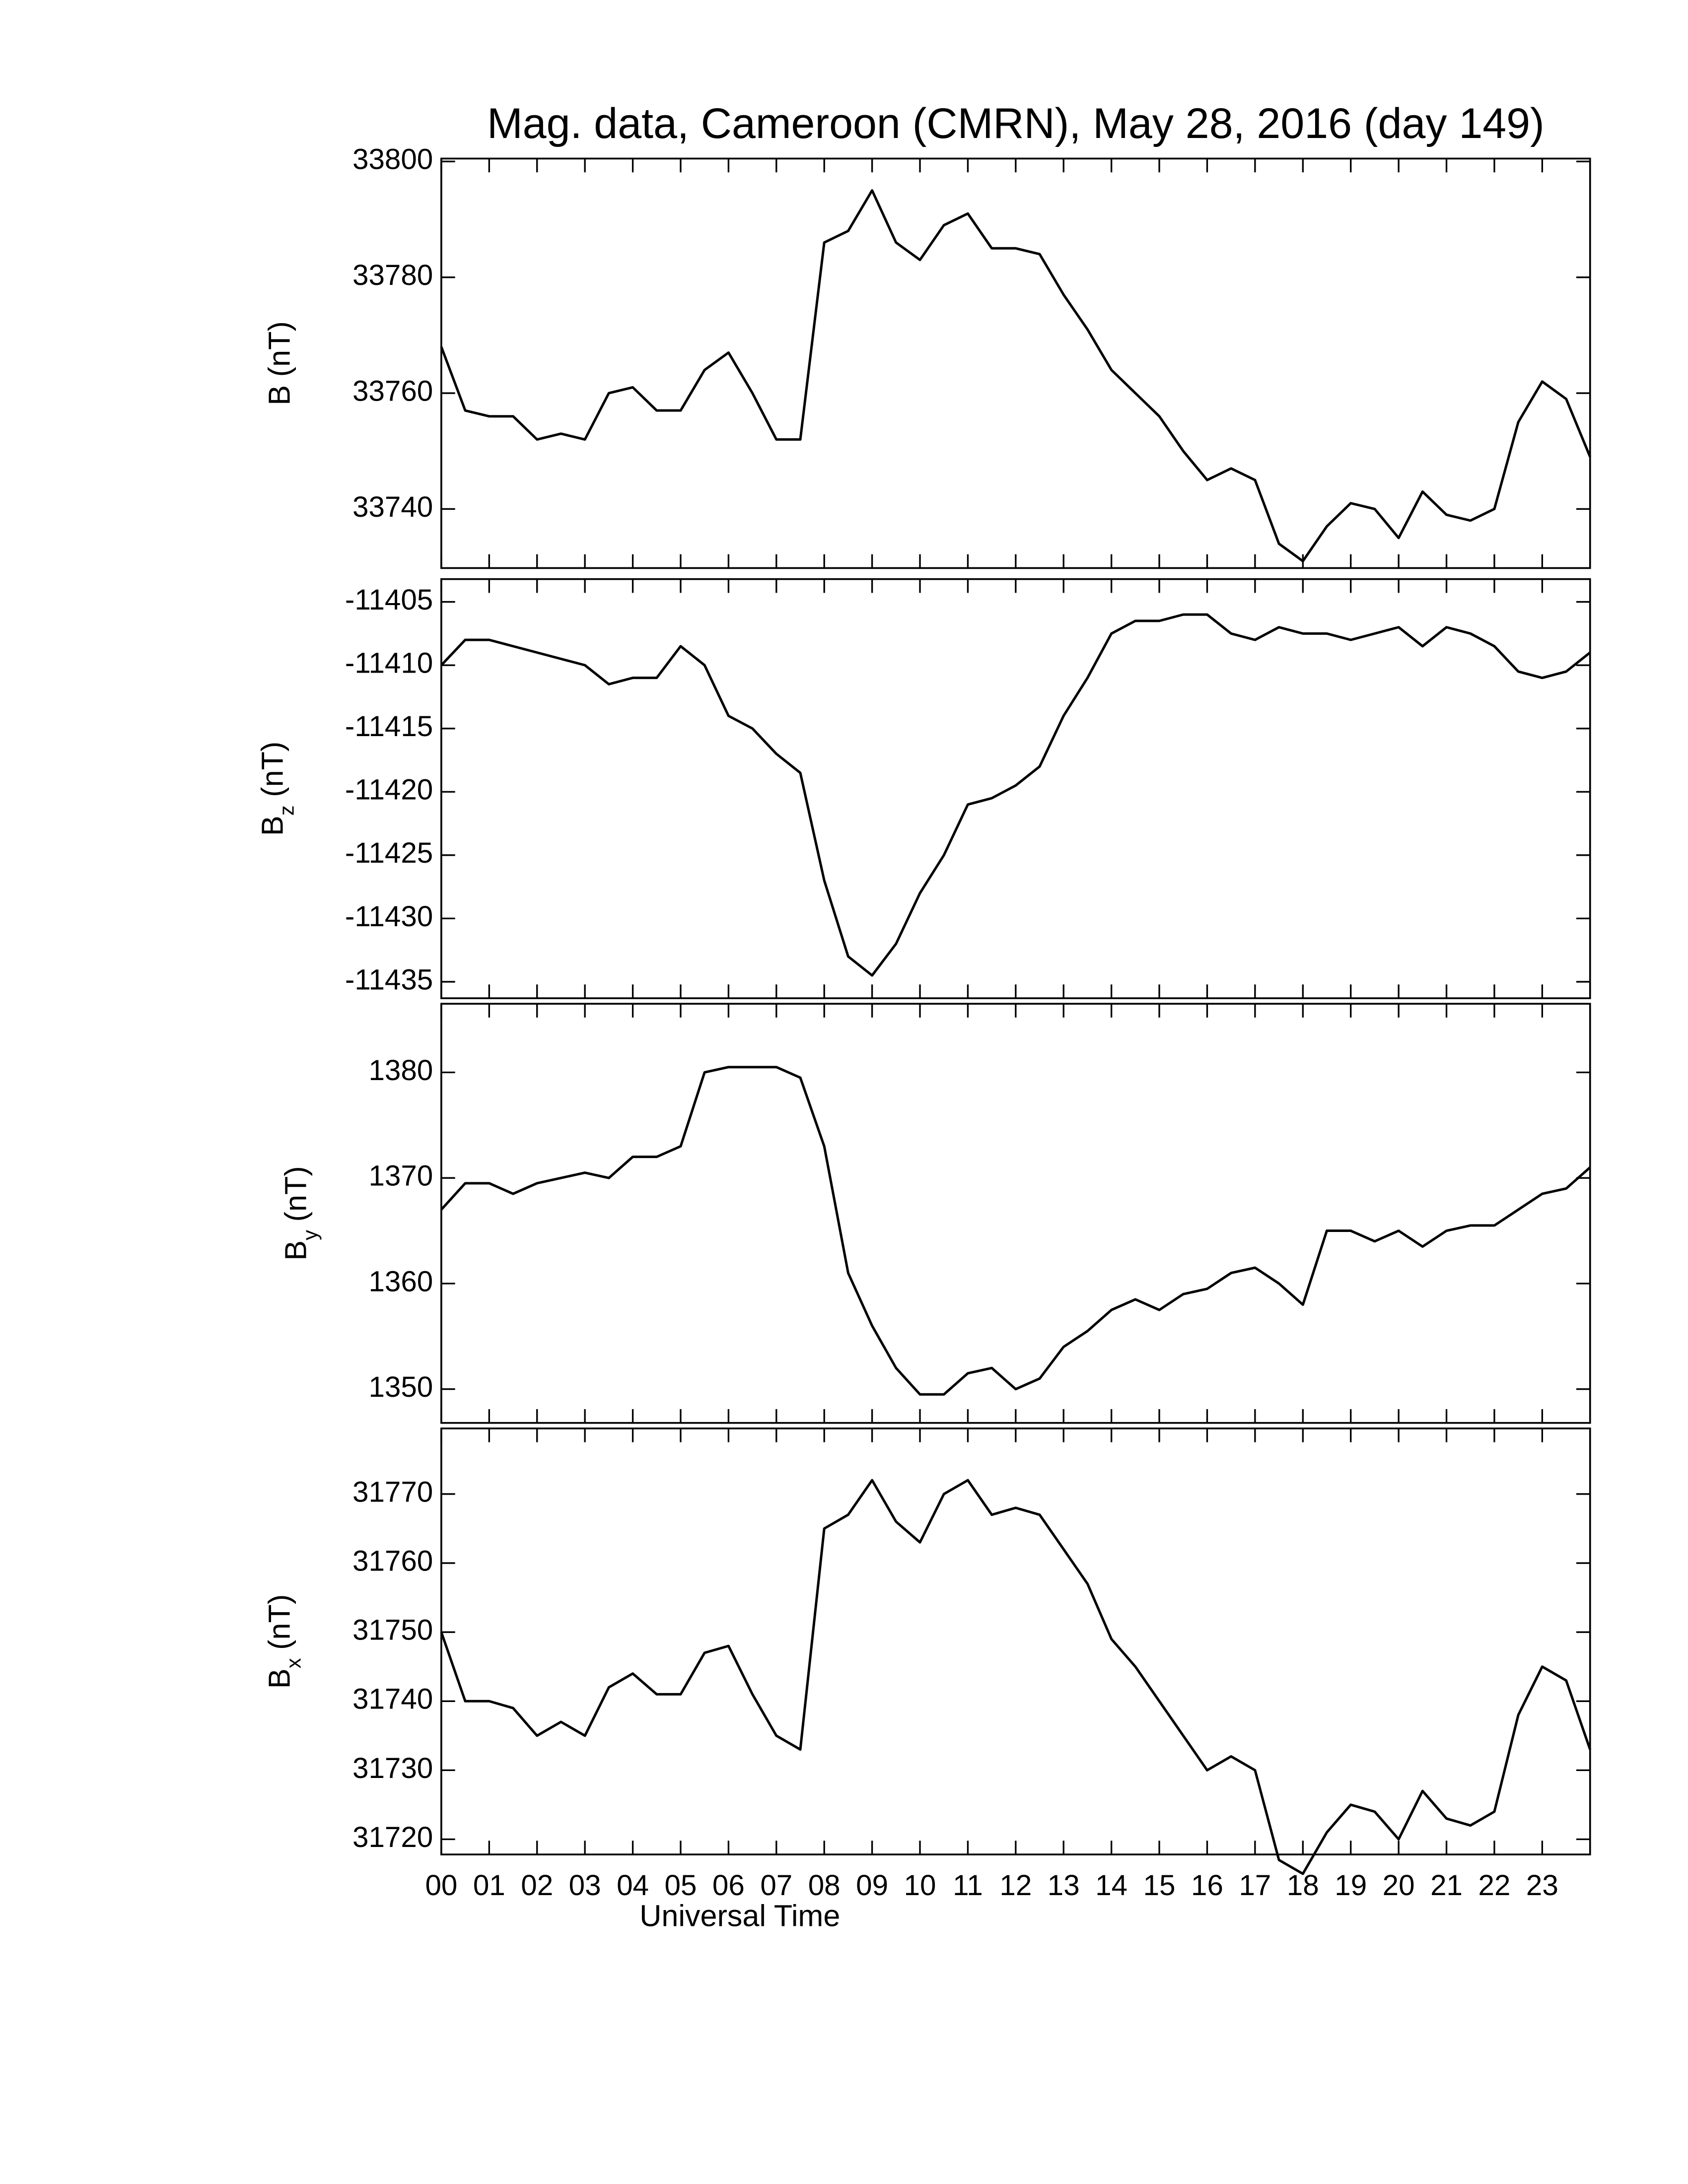 The height and width of the screenshot is (2184, 1688). Describe the element at coordinates (968, 1885) in the screenshot. I see `x-tick-label: 11` at that location.